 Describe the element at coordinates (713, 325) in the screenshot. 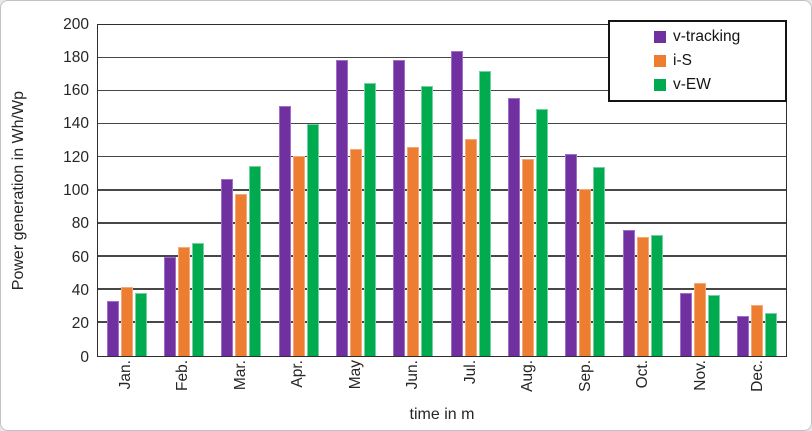

I see `bar-v-ew-nov` at that location.